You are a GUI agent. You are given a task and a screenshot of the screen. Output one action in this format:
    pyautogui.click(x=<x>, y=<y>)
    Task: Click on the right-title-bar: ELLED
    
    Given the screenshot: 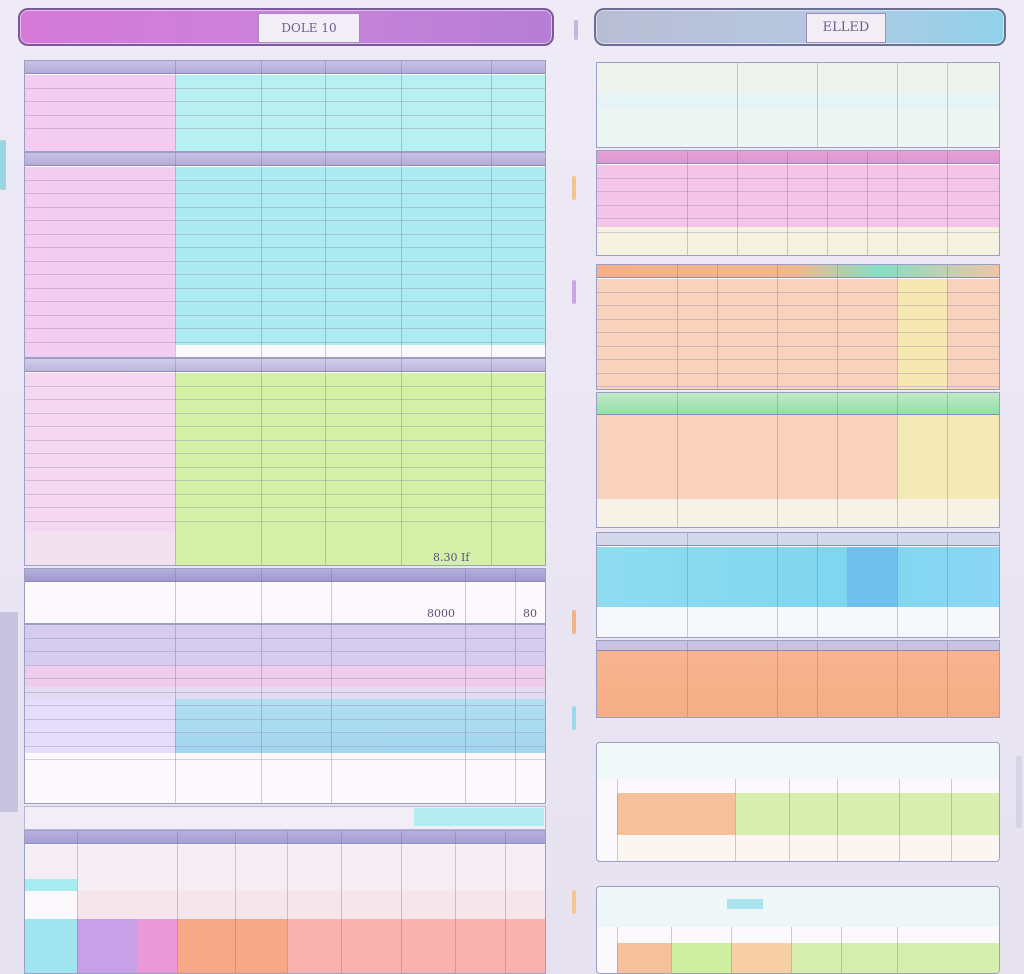 What is the action you would take?
    pyautogui.click(x=800, y=27)
    